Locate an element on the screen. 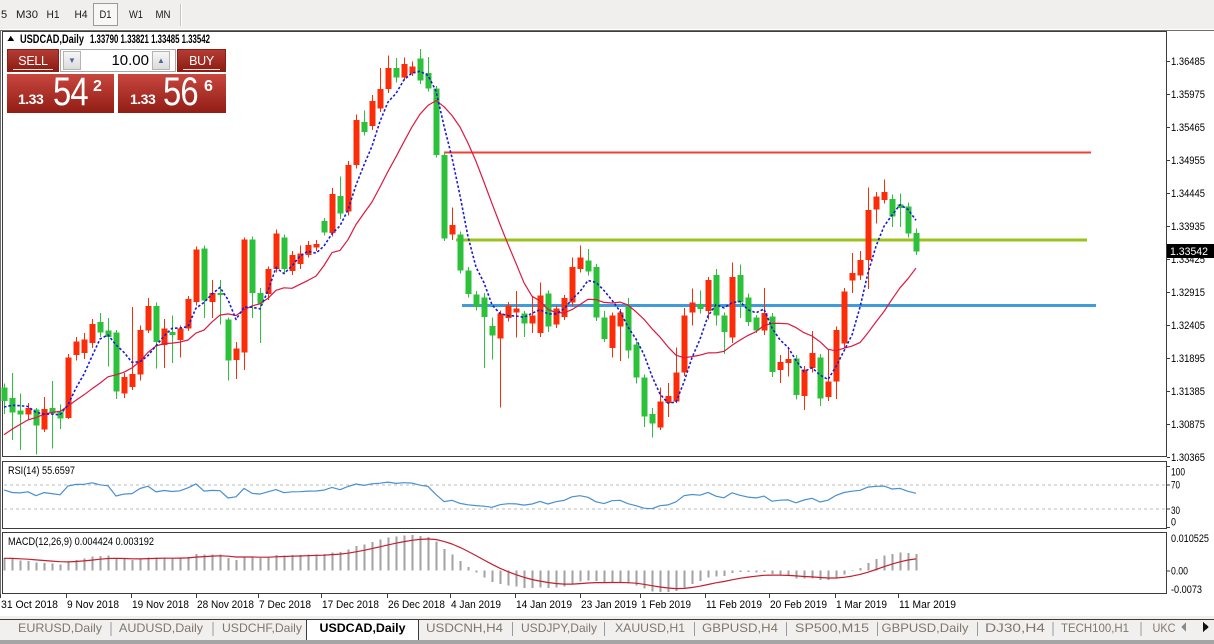 Image resolution: width=1214 pixels, height=644 pixels. svg-text: H1 is located at coordinates (53, 15).